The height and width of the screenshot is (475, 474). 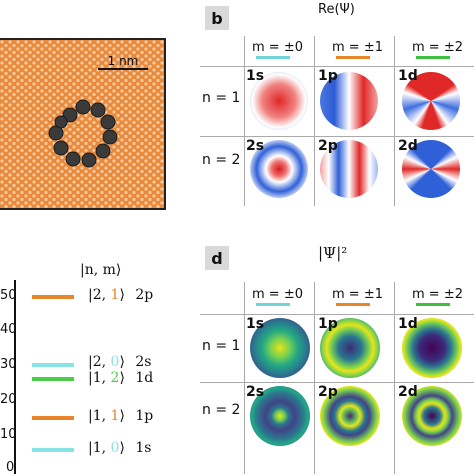 What do you see at coordinates (328, 324) in the screenshot?
I see `cell-label-d-1p: 1p` at bounding box center [328, 324].